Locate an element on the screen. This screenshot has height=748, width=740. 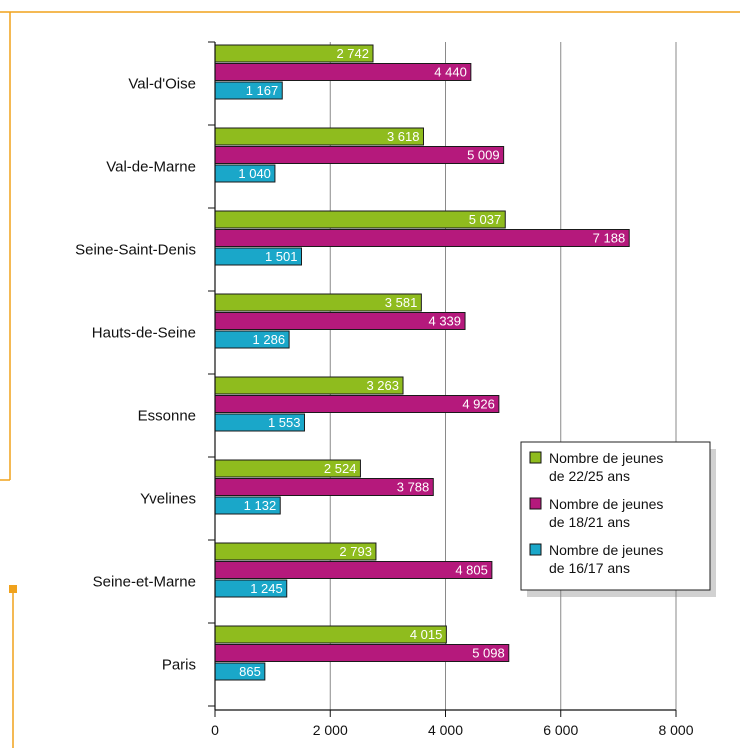
x-tick-label-4000: 4 000 is located at coordinates (445, 730).